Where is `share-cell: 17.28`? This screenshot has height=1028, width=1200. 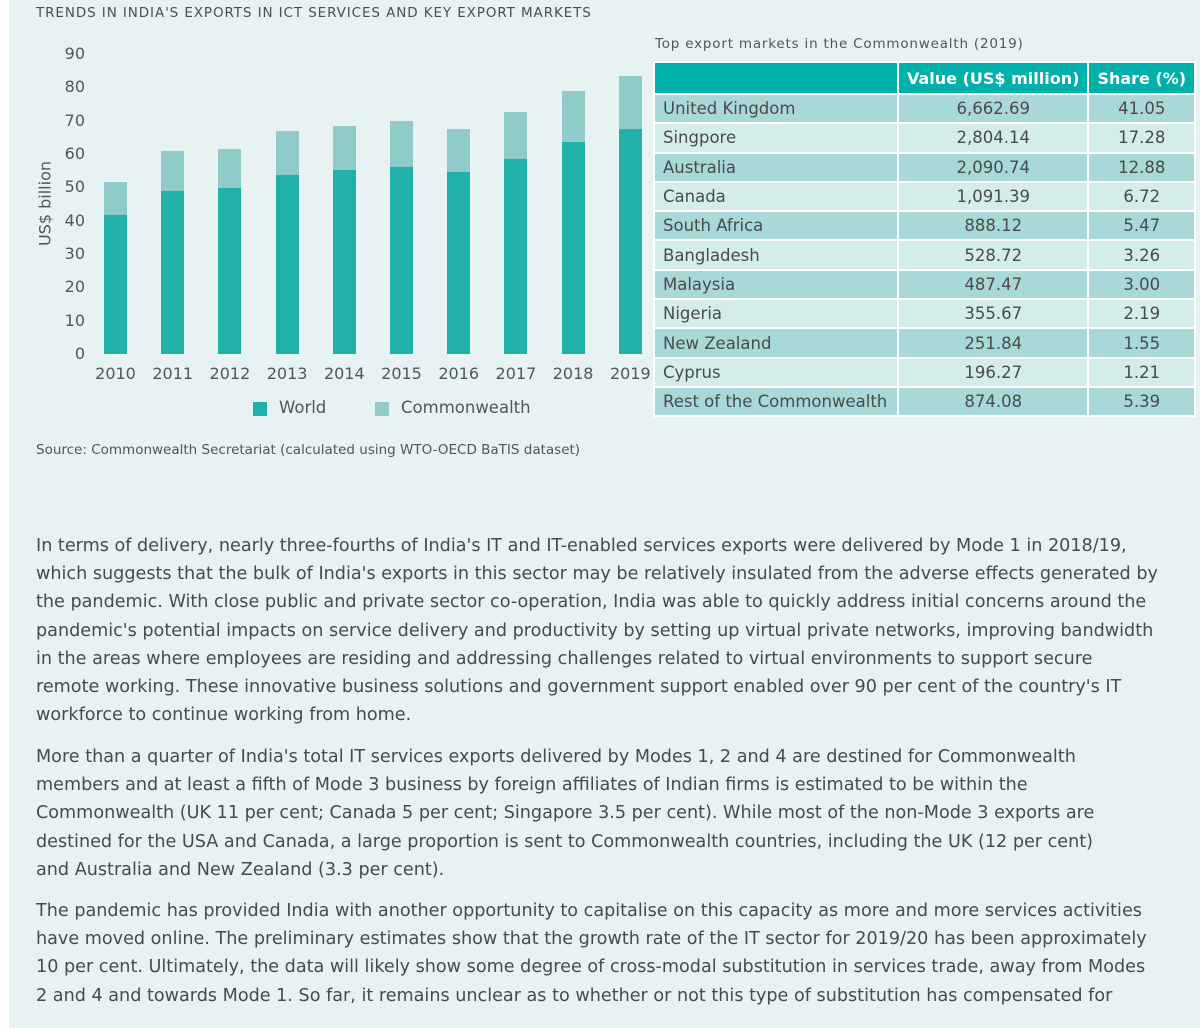
share-cell: 17.28 is located at coordinates (1142, 138).